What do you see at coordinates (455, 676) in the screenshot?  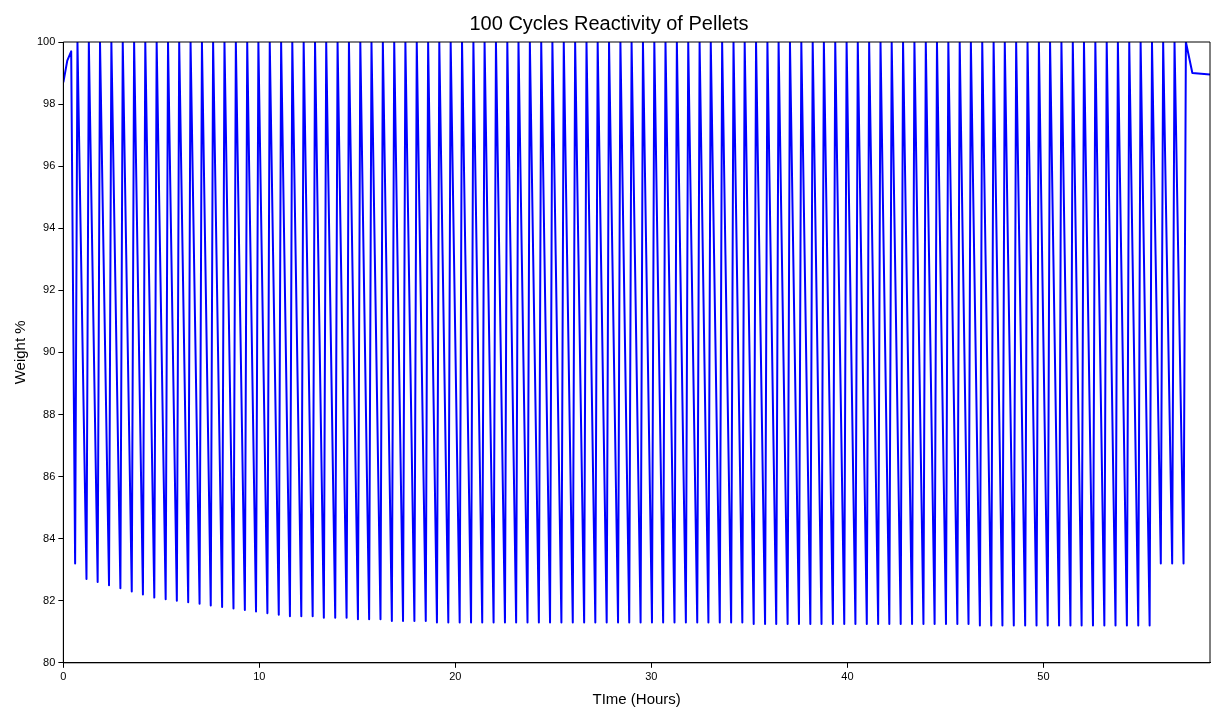 I see `x-tick-label: 20` at bounding box center [455, 676].